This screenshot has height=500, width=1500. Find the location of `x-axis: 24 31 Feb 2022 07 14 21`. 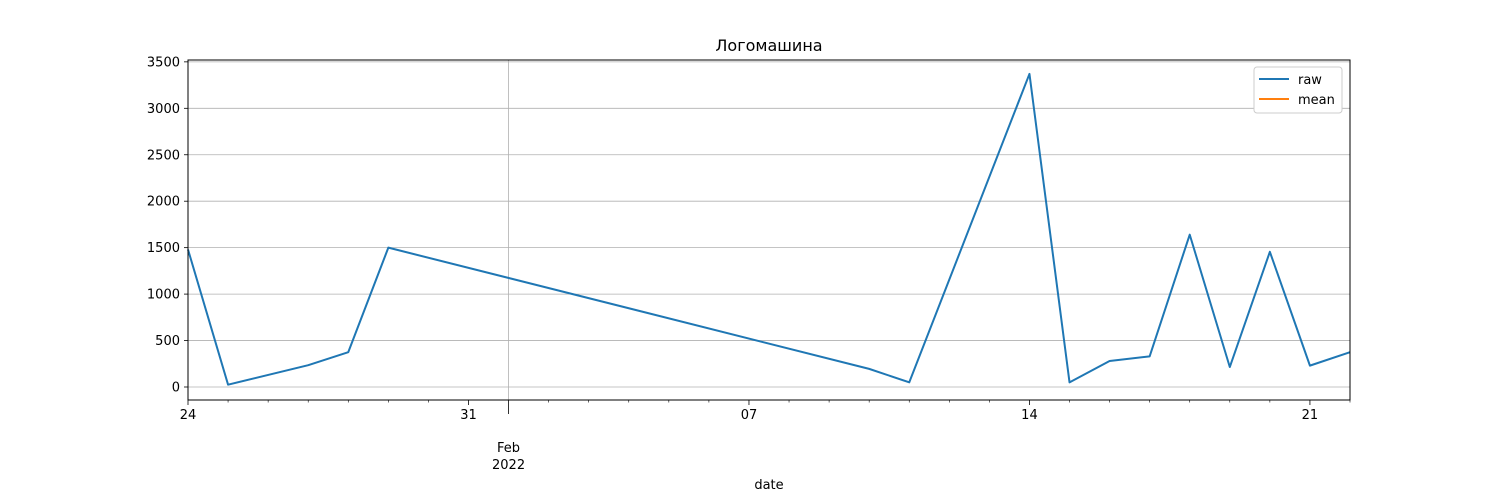

x-axis: 24 31 Feb 2022 07 14 21 is located at coordinates (765, 436).